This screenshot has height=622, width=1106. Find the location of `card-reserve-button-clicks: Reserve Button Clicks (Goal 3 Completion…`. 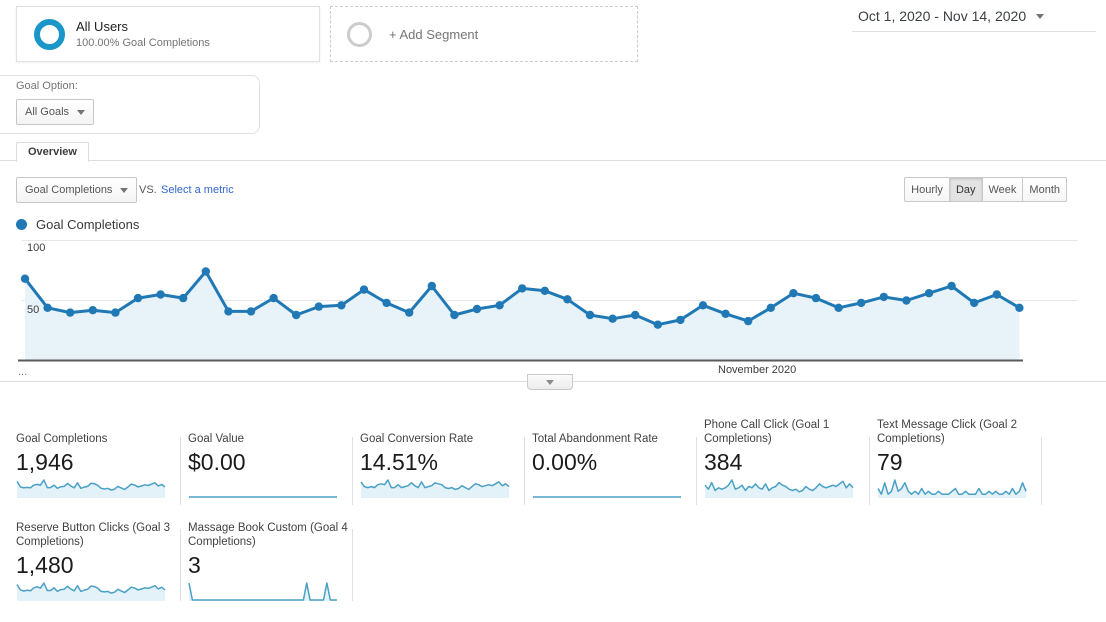

card-reserve-button-clicks: Reserve Button Clicks (Goal 3 Completion… is located at coordinates (96, 561).